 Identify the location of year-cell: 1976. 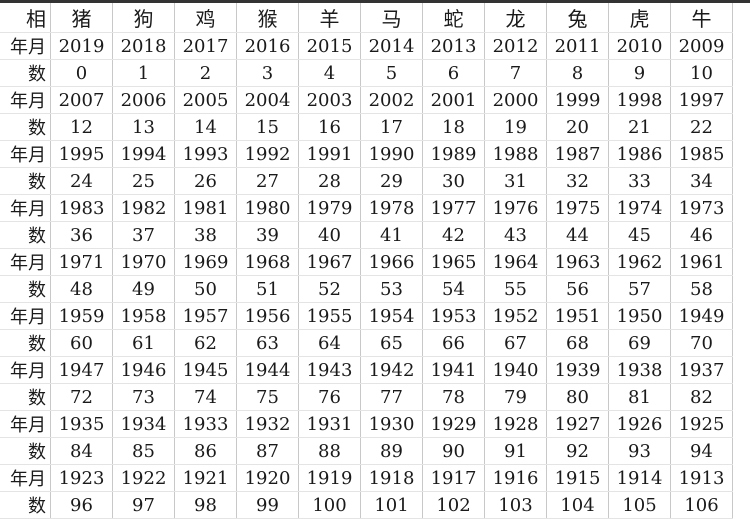
(515, 208).